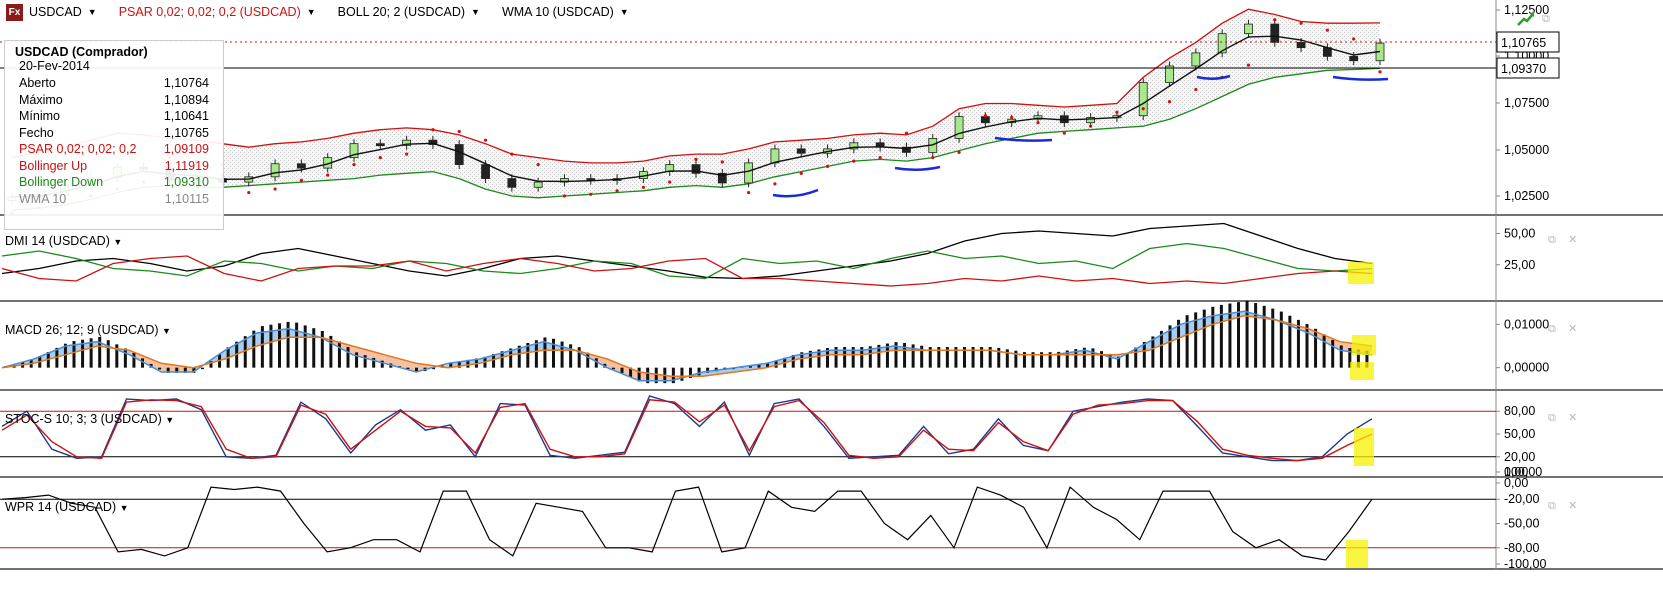 The height and width of the screenshot is (607, 1663). I want to click on dmi-close-icon: ✕, so click(1573, 240).